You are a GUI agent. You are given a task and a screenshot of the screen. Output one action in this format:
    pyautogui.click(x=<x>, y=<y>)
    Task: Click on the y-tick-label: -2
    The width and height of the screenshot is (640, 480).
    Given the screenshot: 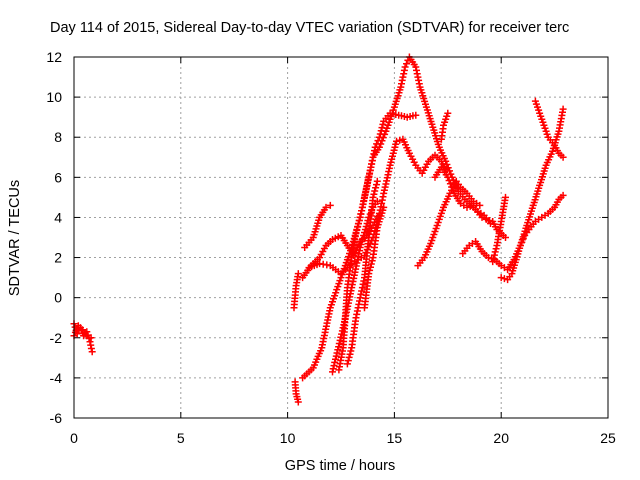 What is the action you would take?
    pyautogui.click(x=56, y=338)
    